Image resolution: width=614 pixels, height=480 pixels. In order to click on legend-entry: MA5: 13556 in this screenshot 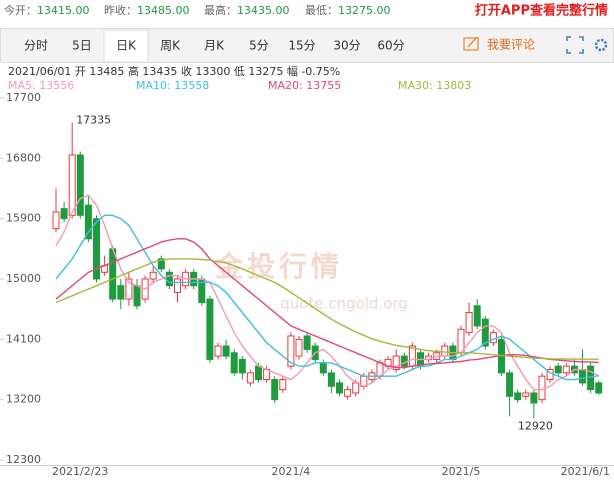, I will do `click(41, 85)`.